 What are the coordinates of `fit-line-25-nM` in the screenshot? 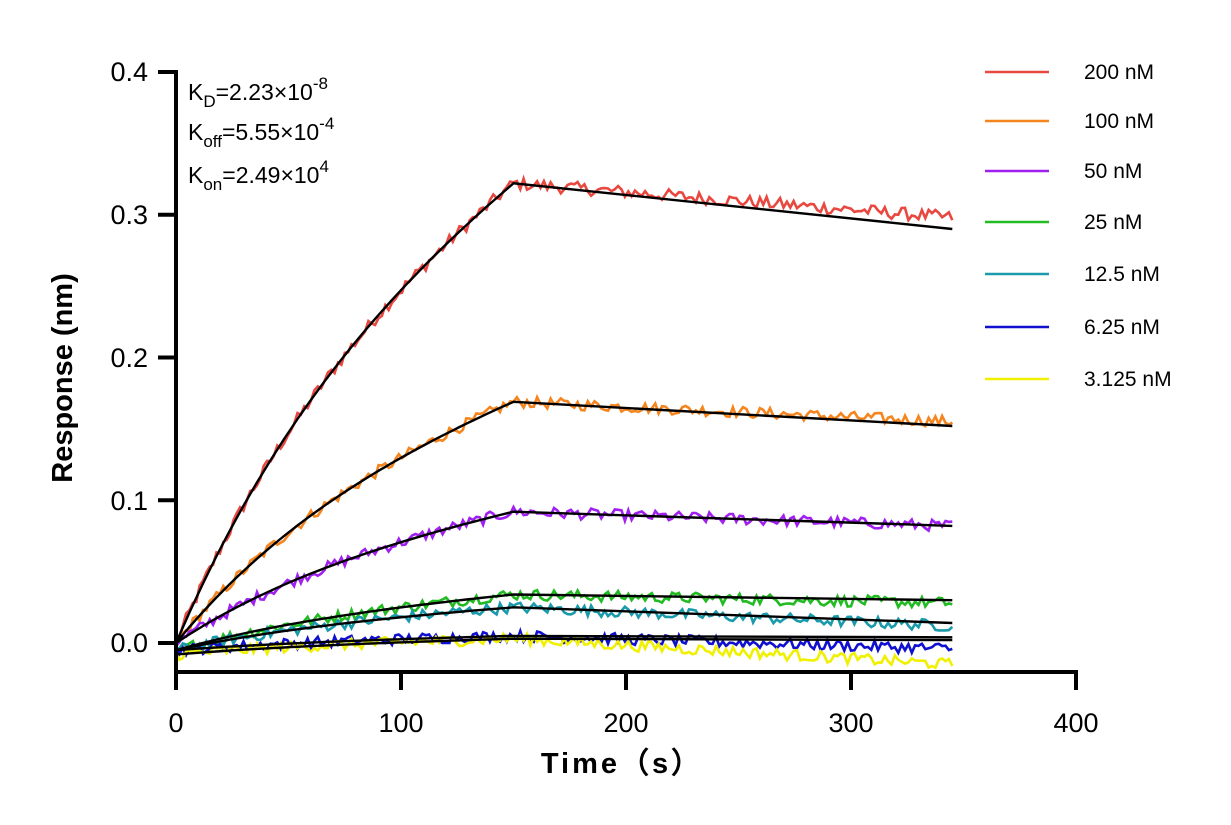 It's located at (564, 622).